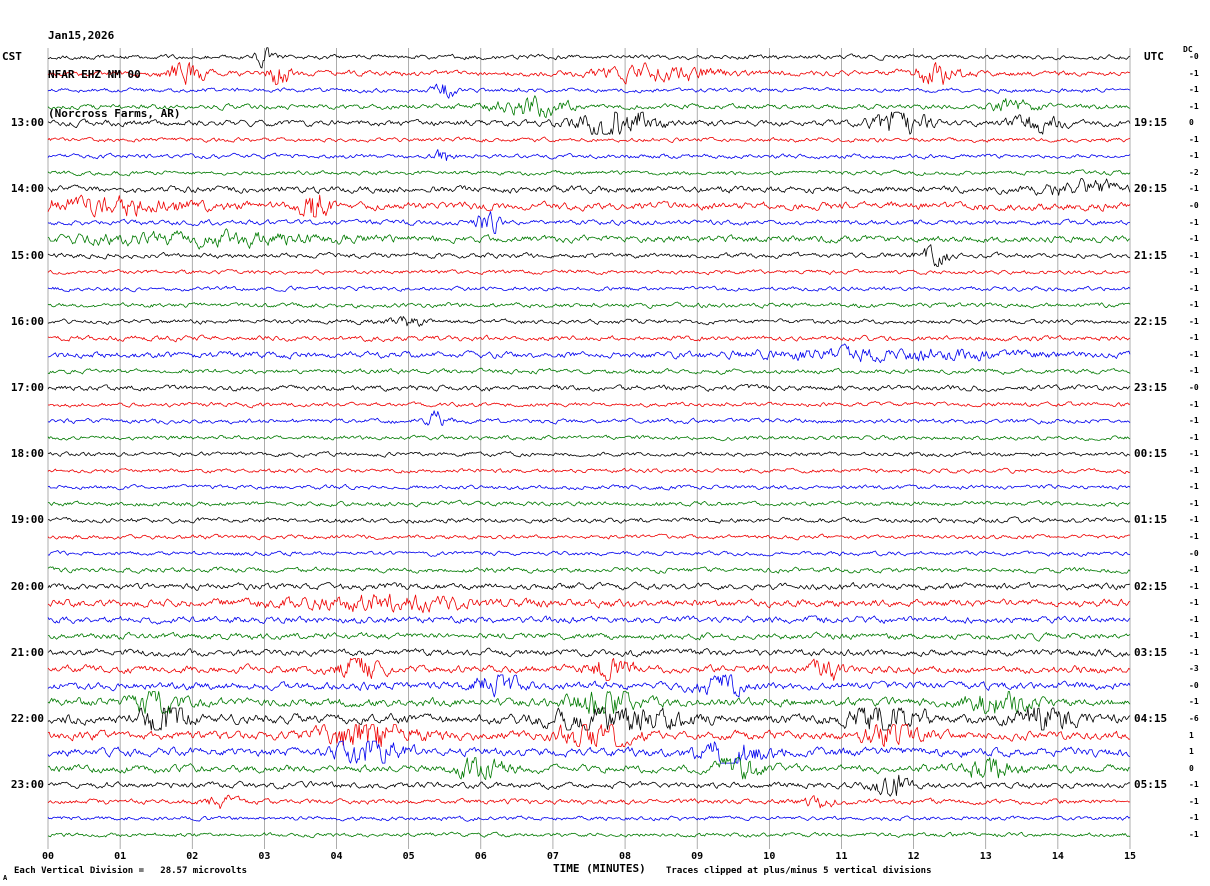  I want to click on dc-offset-value-37: -3, so click(1194, 669).